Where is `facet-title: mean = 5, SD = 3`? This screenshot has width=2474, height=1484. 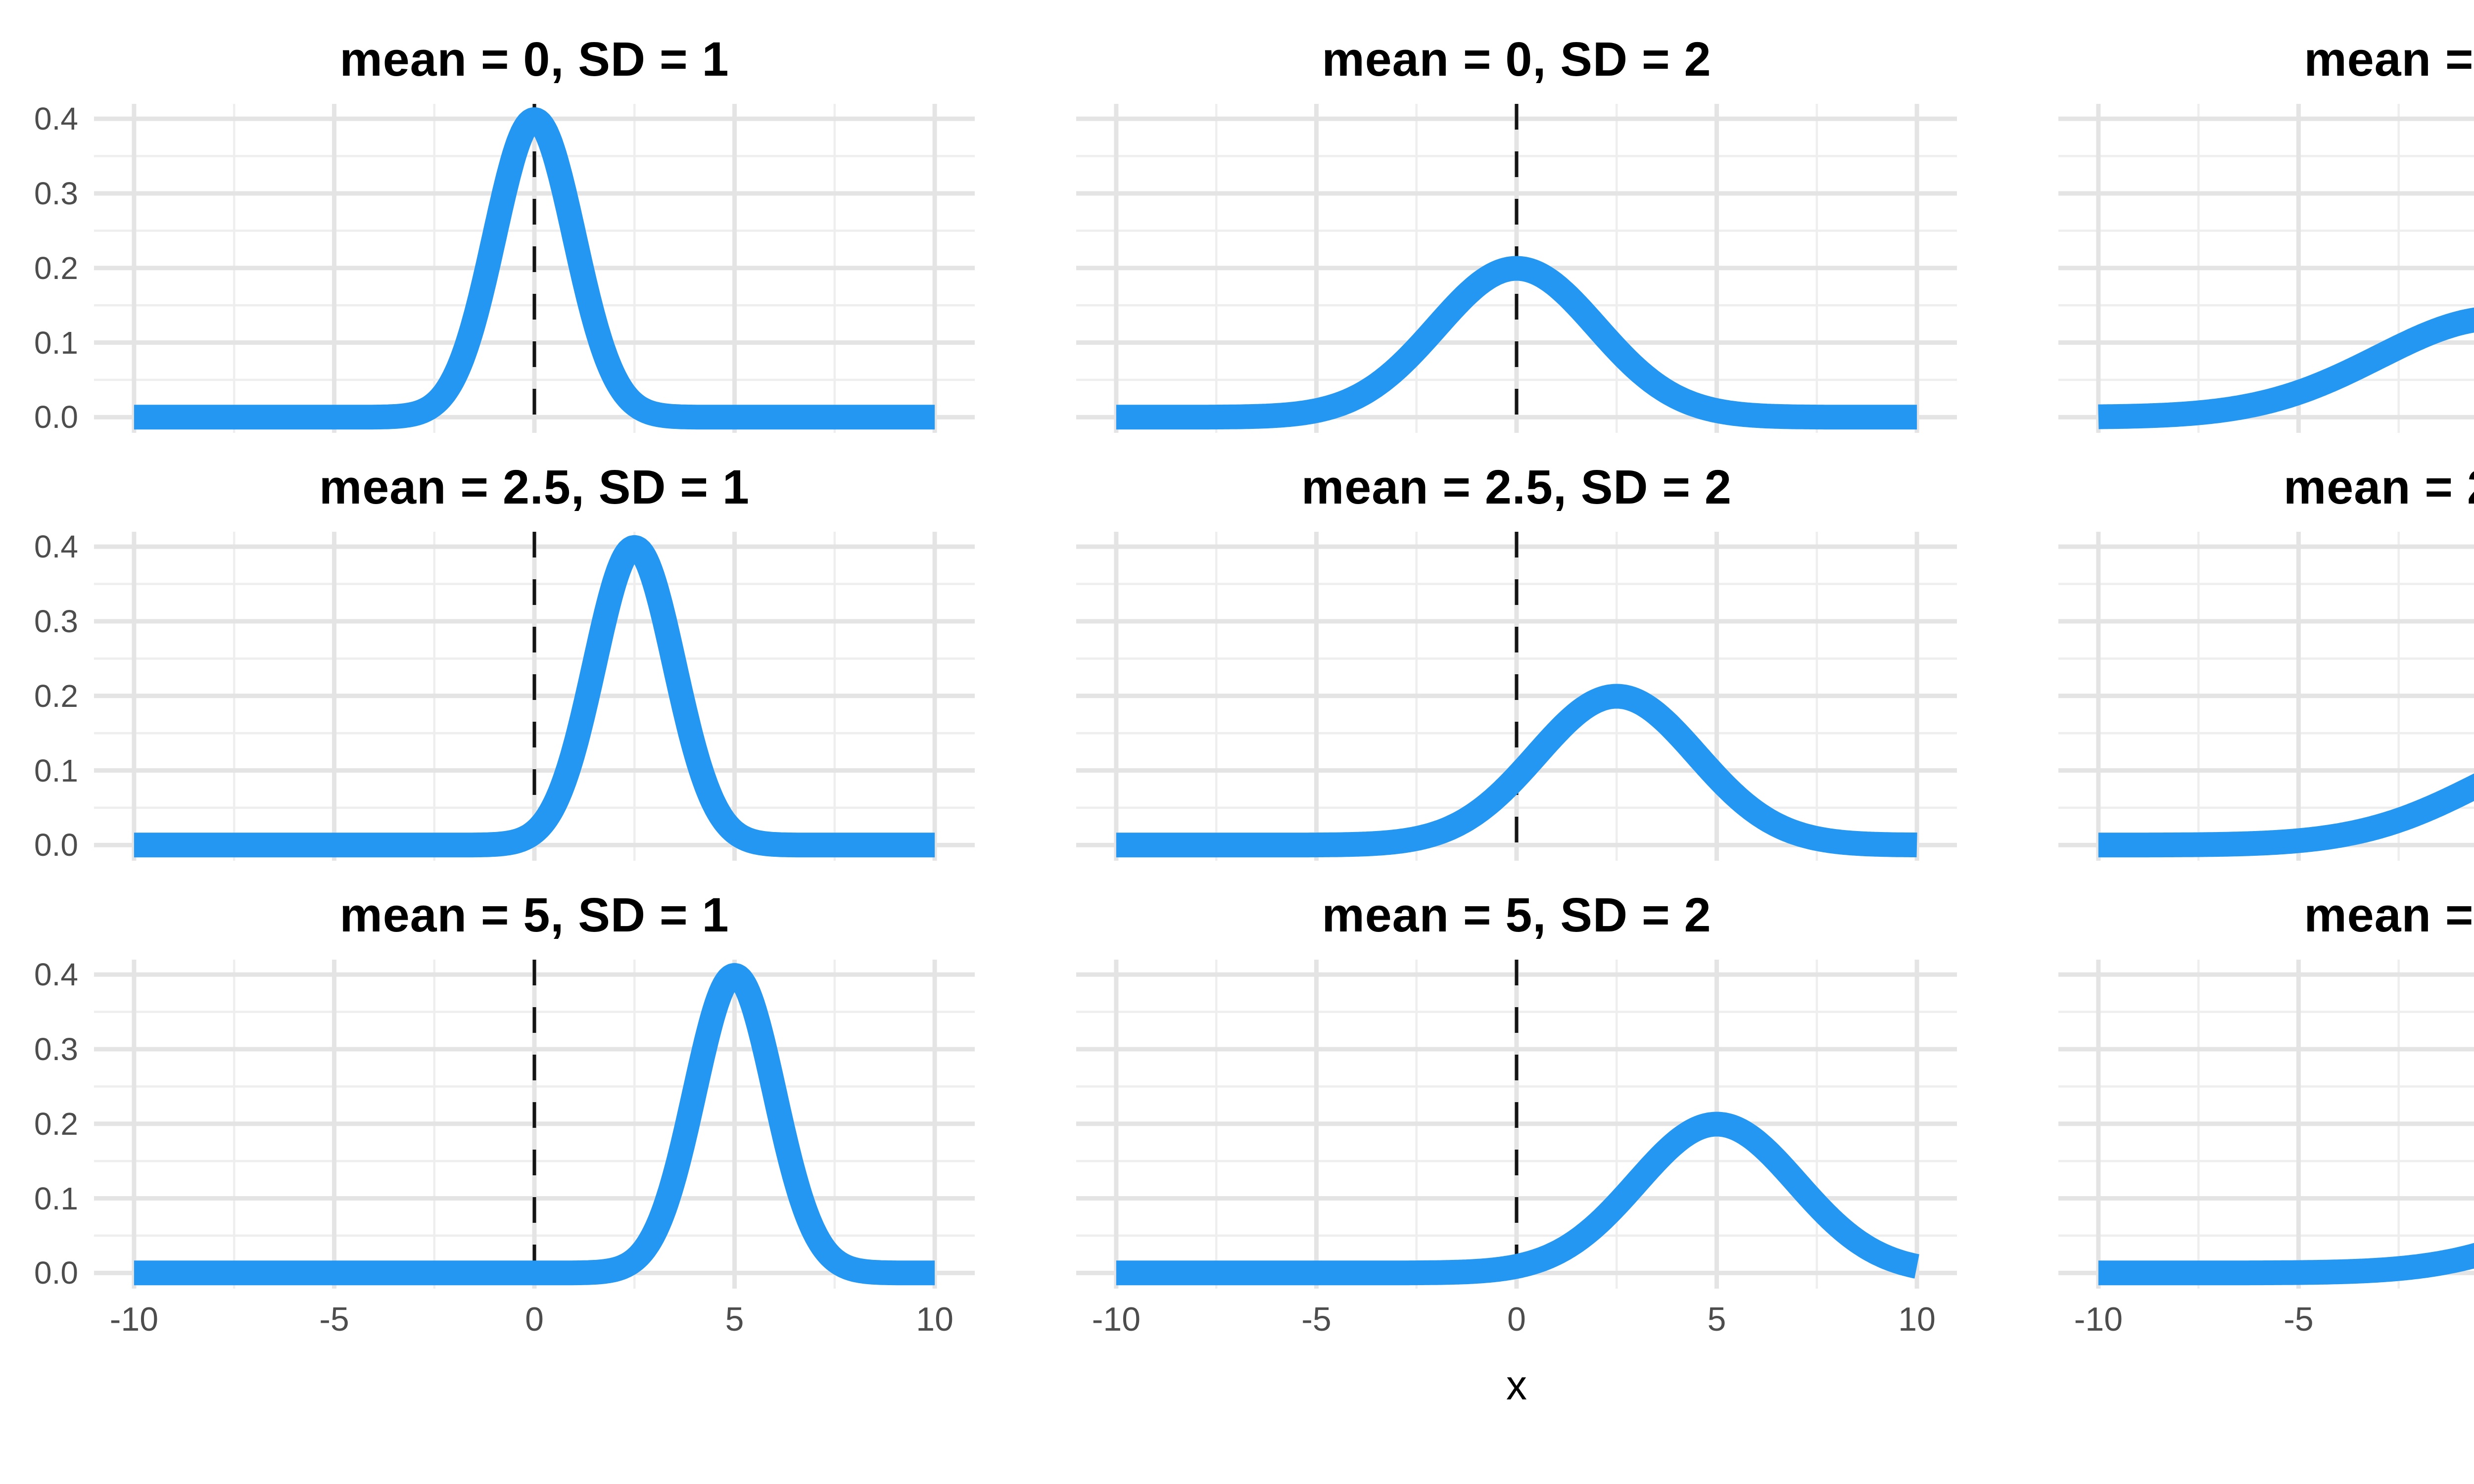 facet-title: mean = 5, SD = 3 is located at coordinates (2389, 915).